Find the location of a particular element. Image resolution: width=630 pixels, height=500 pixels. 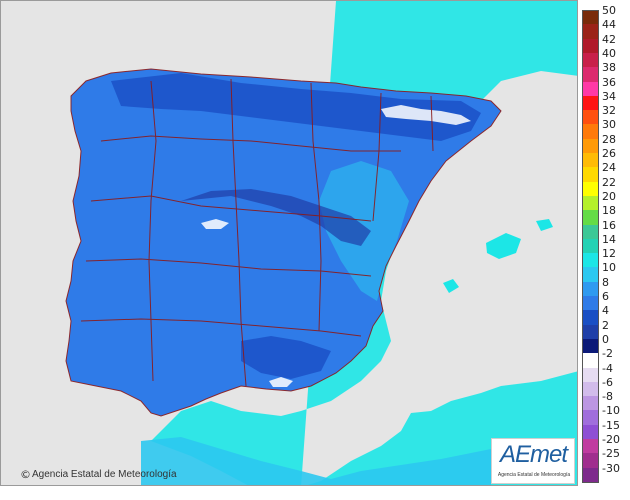

legend-label: 18 is located at coordinates (609, 211).